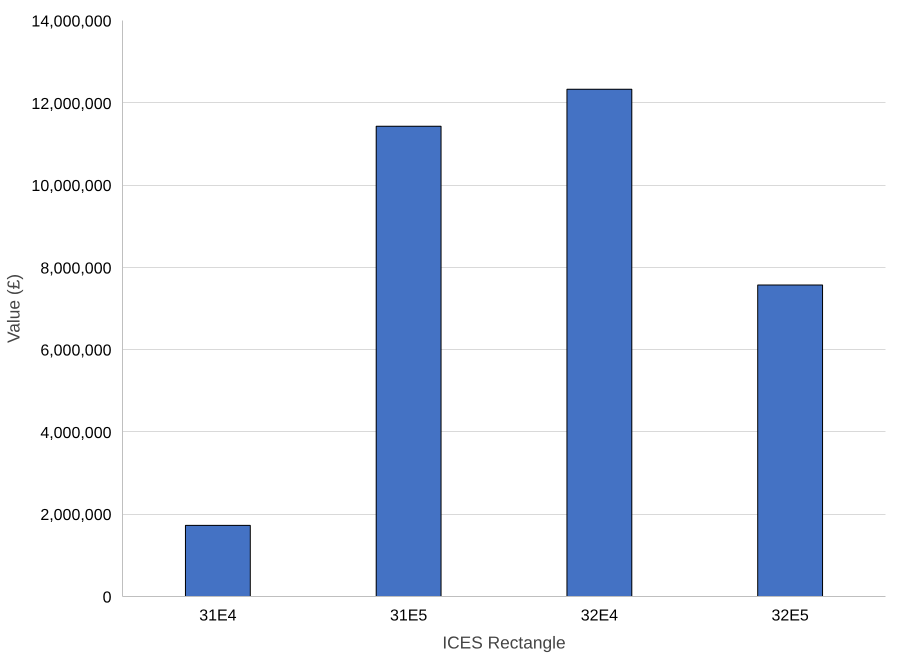 The width and height of the screenshot is (907, 659). Describe the element at coordinates (71, 187) in the screenshot. I see `y-tick-label: 10,000,000` at that location.